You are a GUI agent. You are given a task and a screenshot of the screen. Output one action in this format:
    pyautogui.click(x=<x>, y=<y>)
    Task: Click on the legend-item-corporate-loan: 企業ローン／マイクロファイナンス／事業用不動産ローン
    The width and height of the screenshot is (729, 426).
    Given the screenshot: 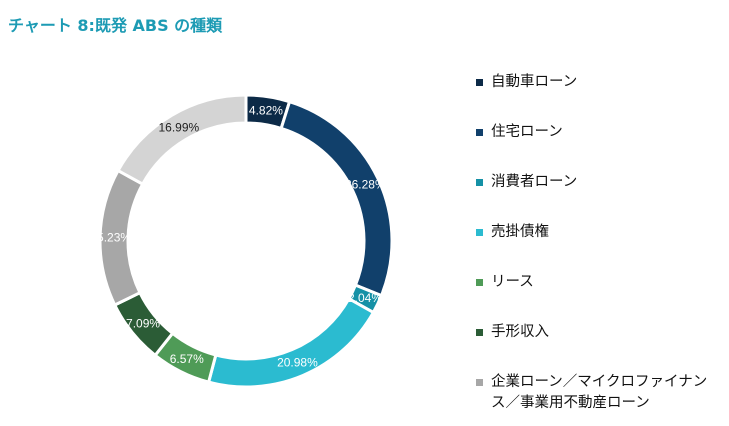 What is the action you would take?
    pyautogui.click(x=598, y=393)
    